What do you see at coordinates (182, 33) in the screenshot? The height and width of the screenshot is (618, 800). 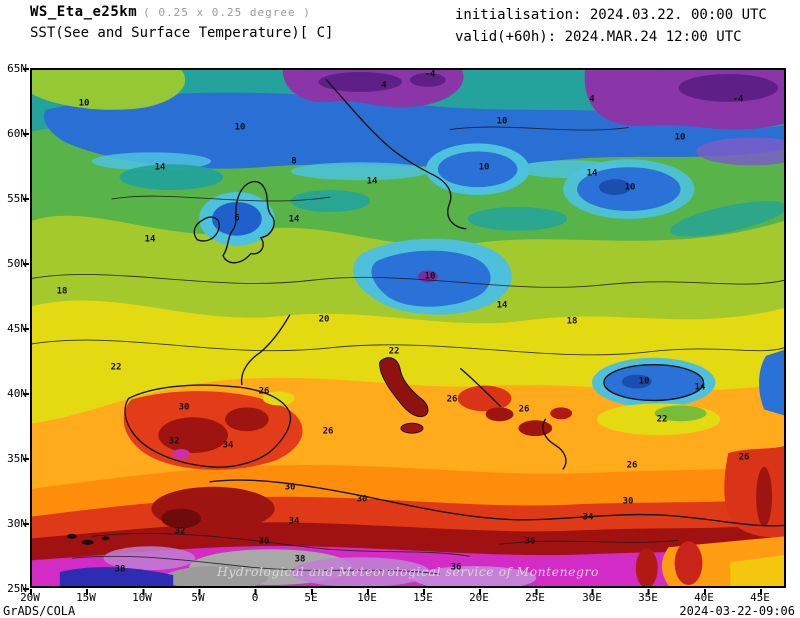 I see `variable-title: SST(See and Surface Temperature)[ C]` at bounding box center [182, 33].